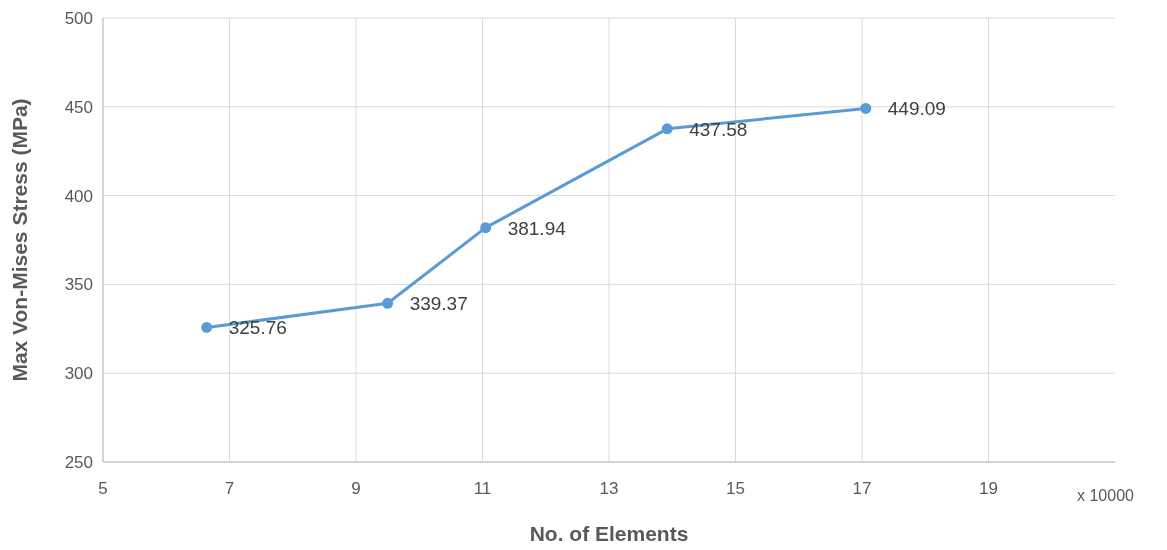 The height and width of the screenshot is (550, 1167). I want to click on x-tick-label: 13, so click(609, 488).